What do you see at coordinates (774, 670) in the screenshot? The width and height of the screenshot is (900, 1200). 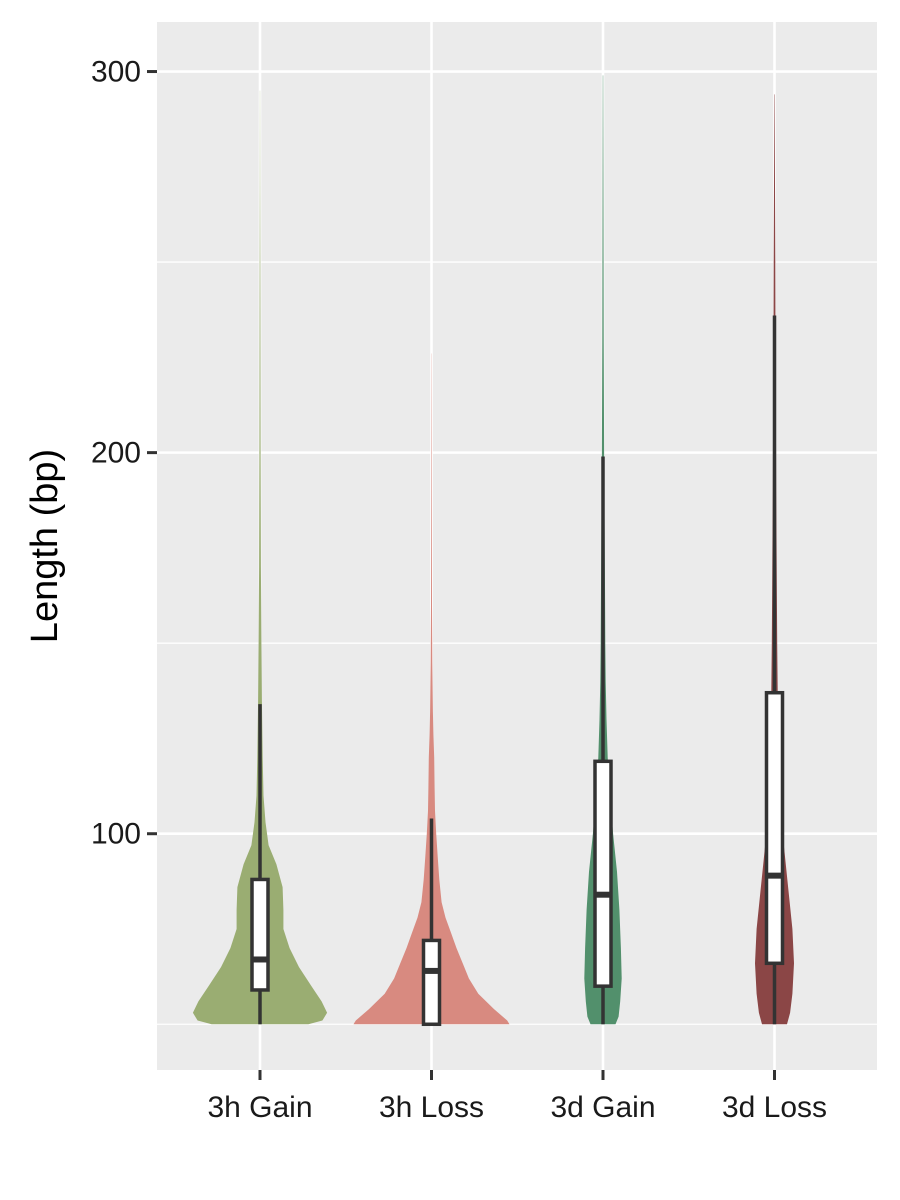 I see `boxplot-3d-loss` at bounding box center [774, 670].